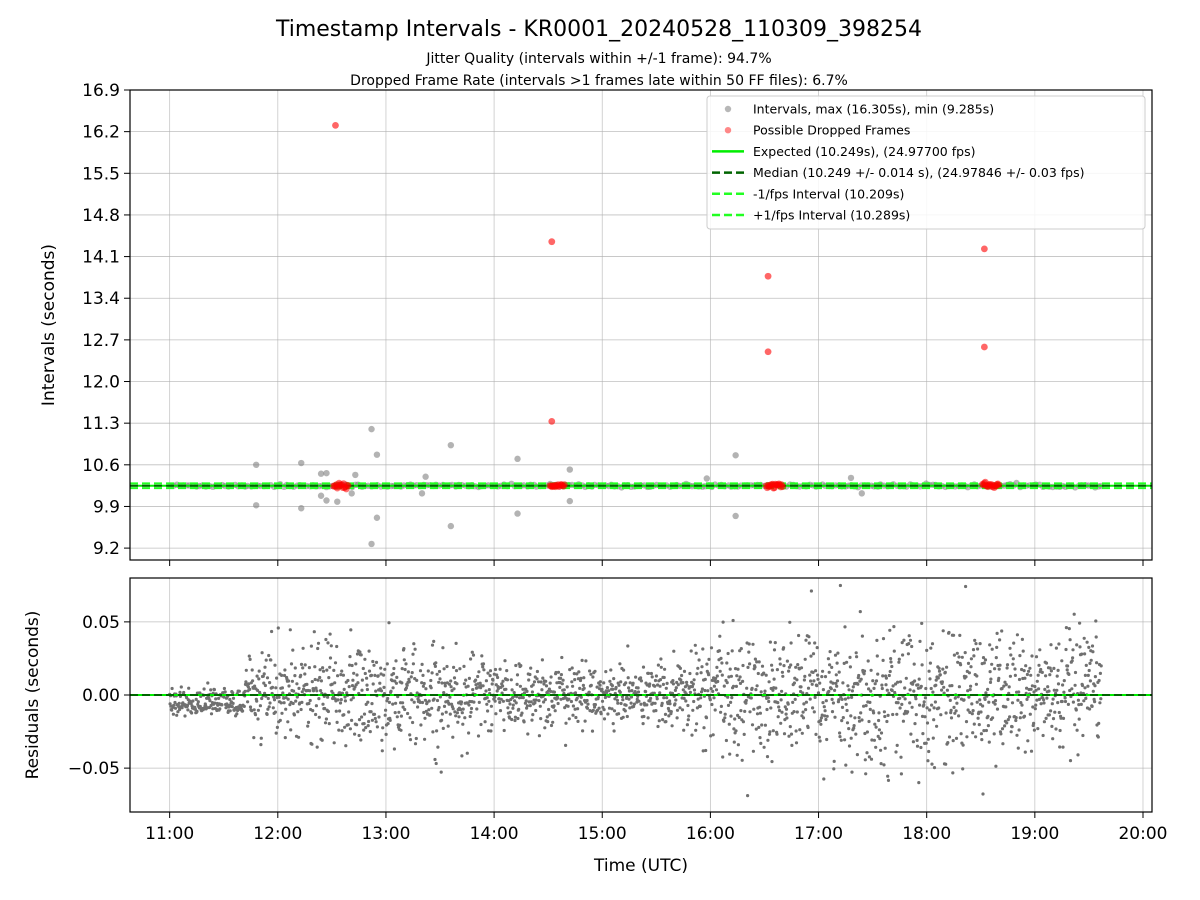 Image resolution: width=1200 pixels, height=900 pixels. I want to click on x-tick-label: 12:00, so click(277, 834).